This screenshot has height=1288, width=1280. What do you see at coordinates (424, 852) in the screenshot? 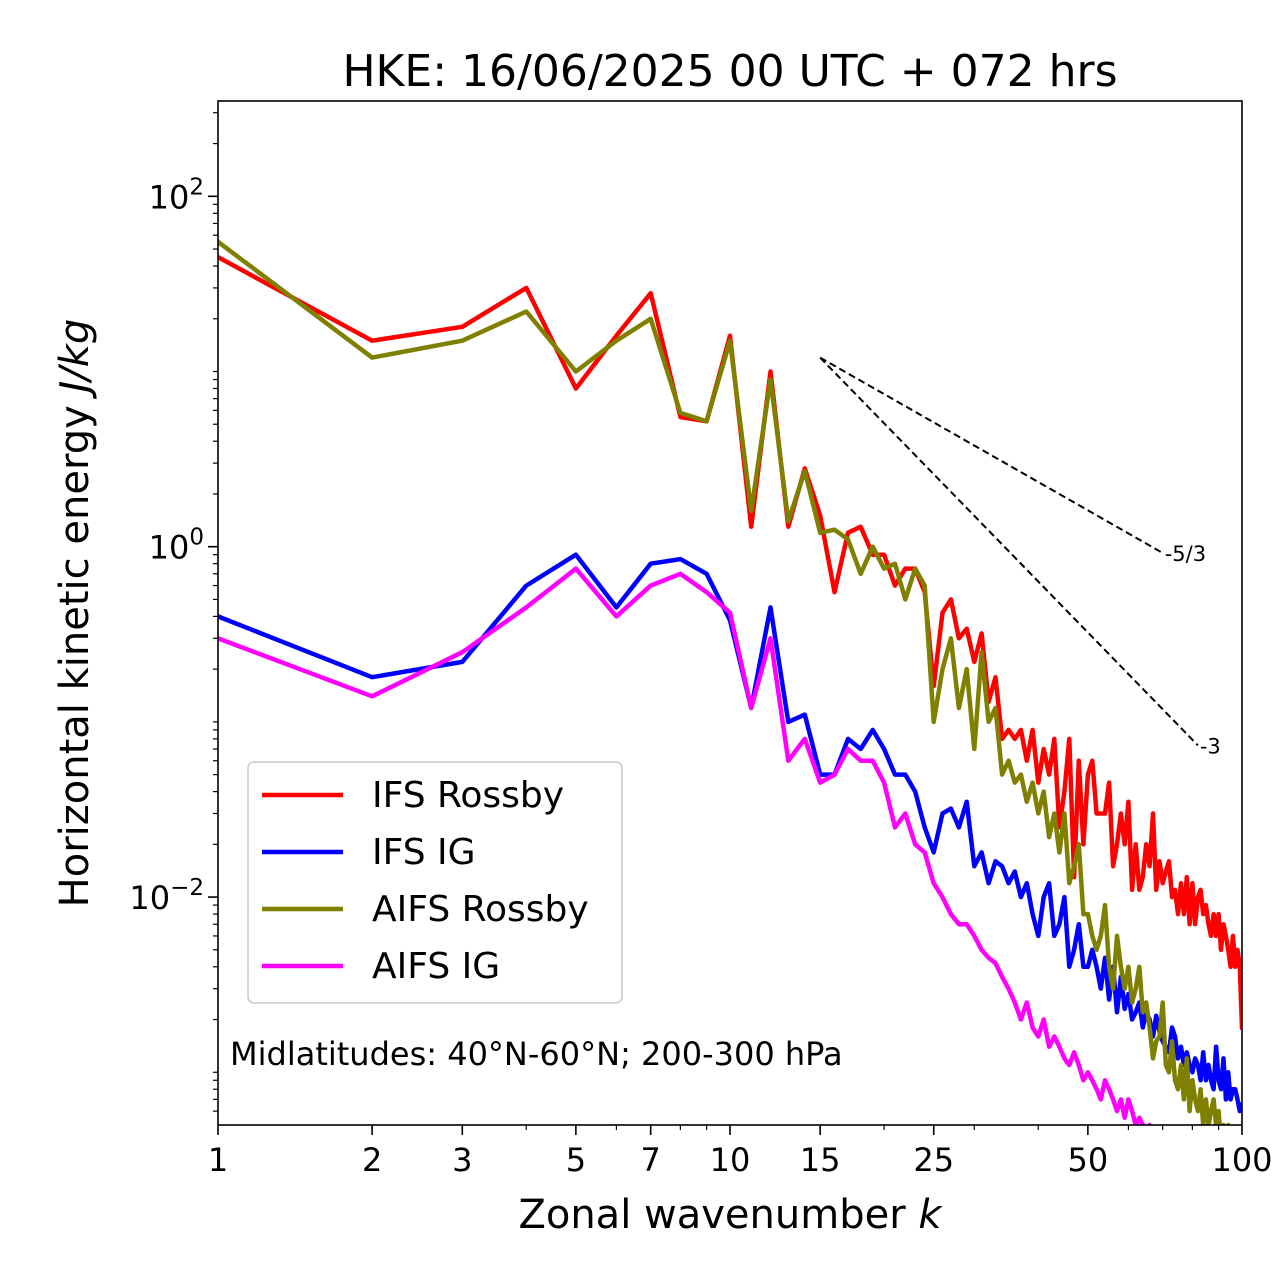
I see `legend-label: IFS IG` at bounding box center [424, 852].